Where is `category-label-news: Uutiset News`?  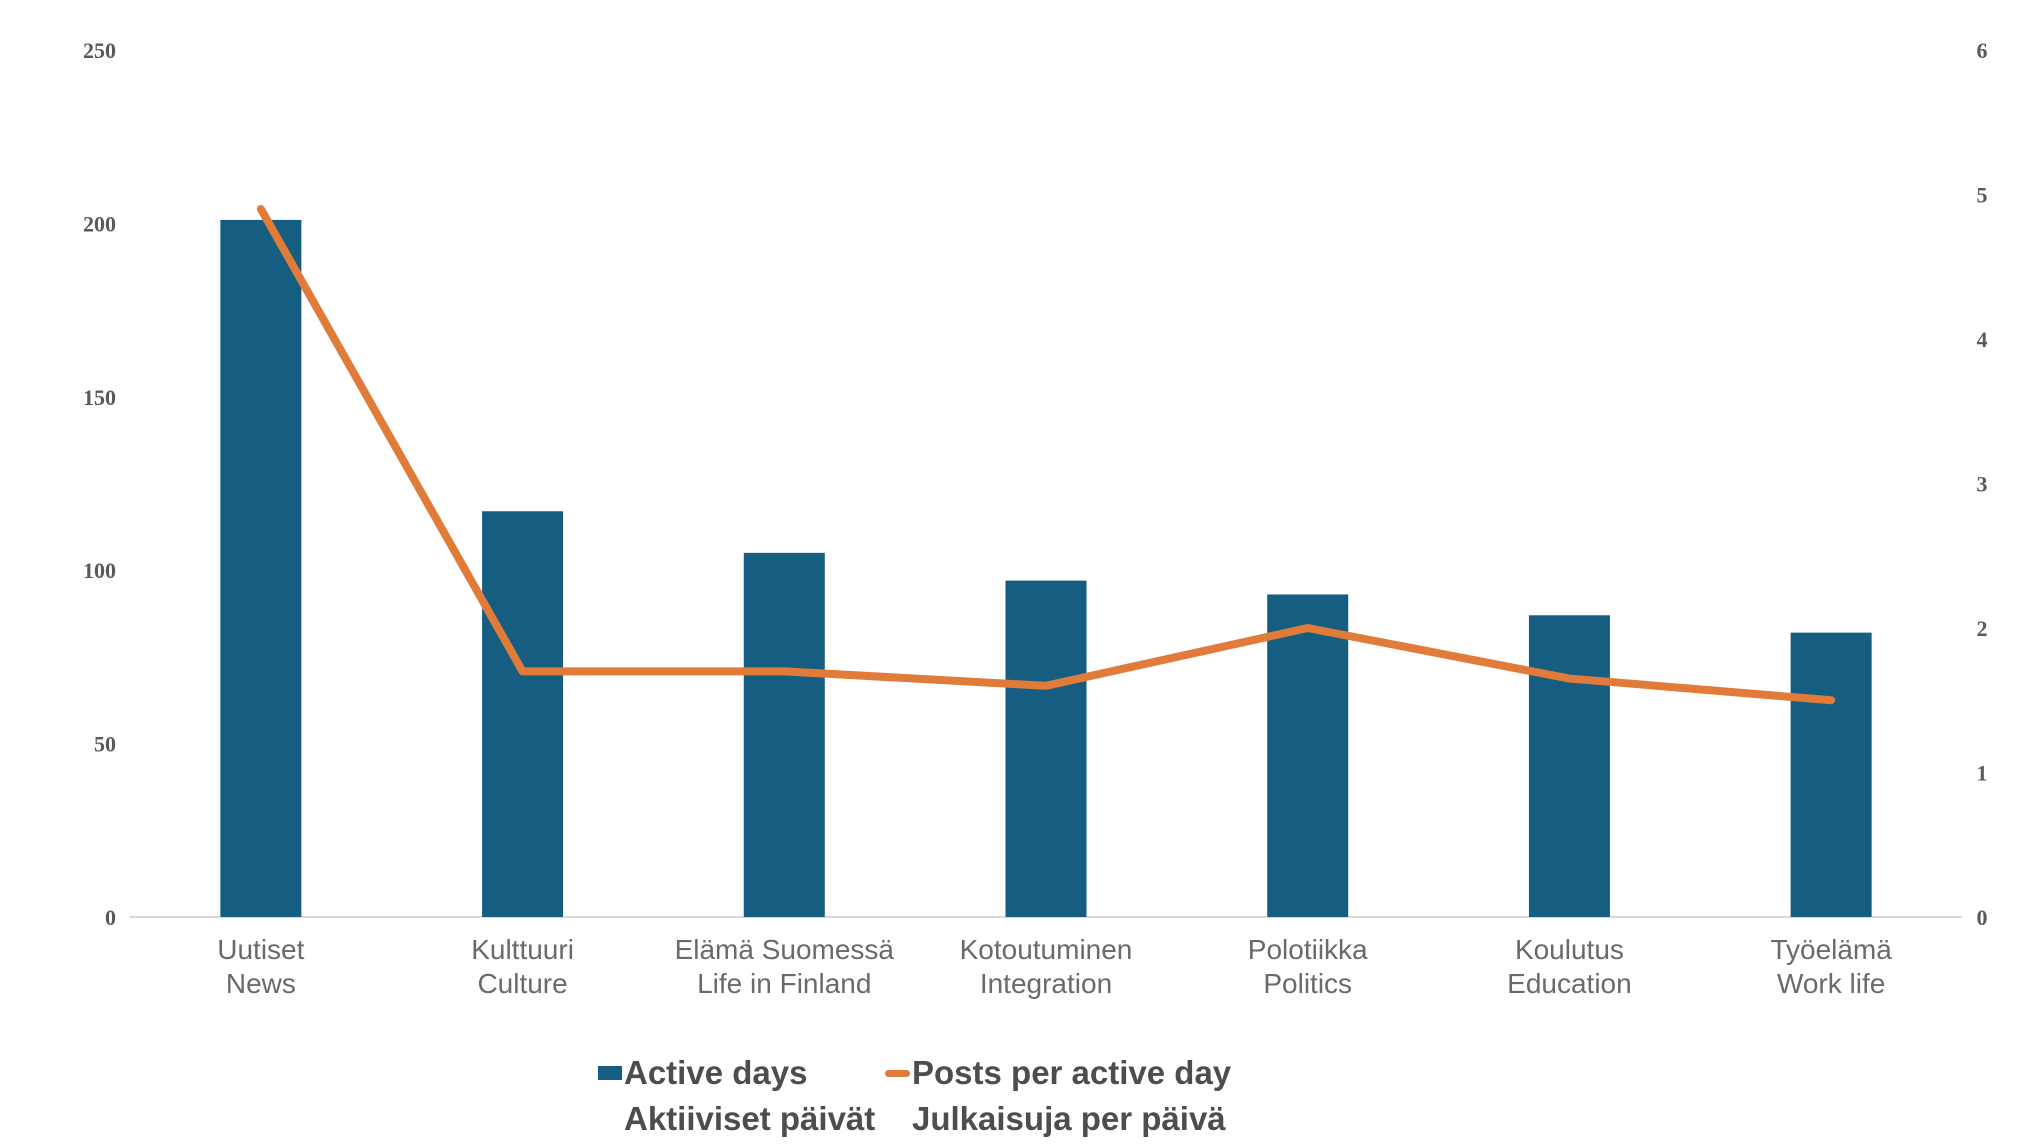
category-label-news: Uutiset News is located at coordinates (260, 966).